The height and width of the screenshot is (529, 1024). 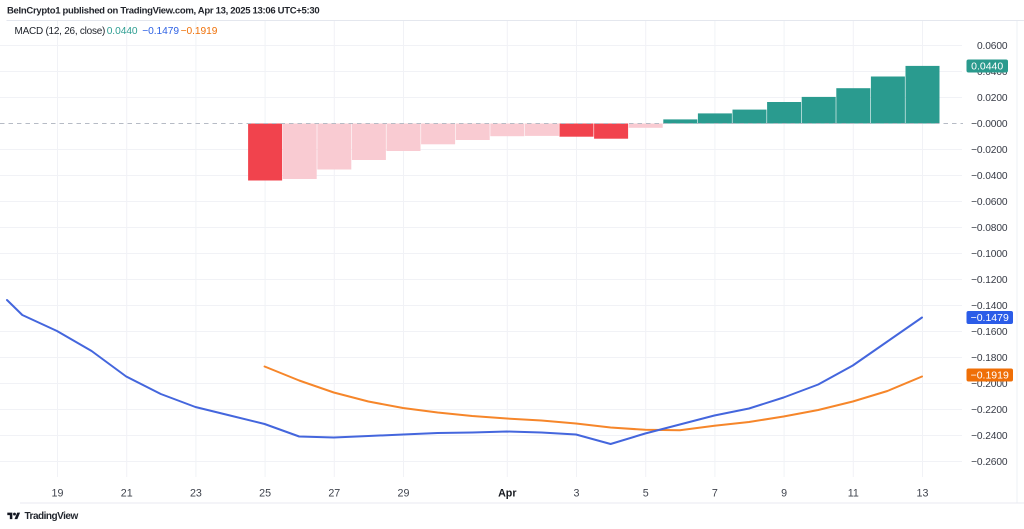 What do you see at coordinates (60, 31) in the screenshot?
I see `svg-text: MACD (12, 26, close)` at bounding box center [60, 31].